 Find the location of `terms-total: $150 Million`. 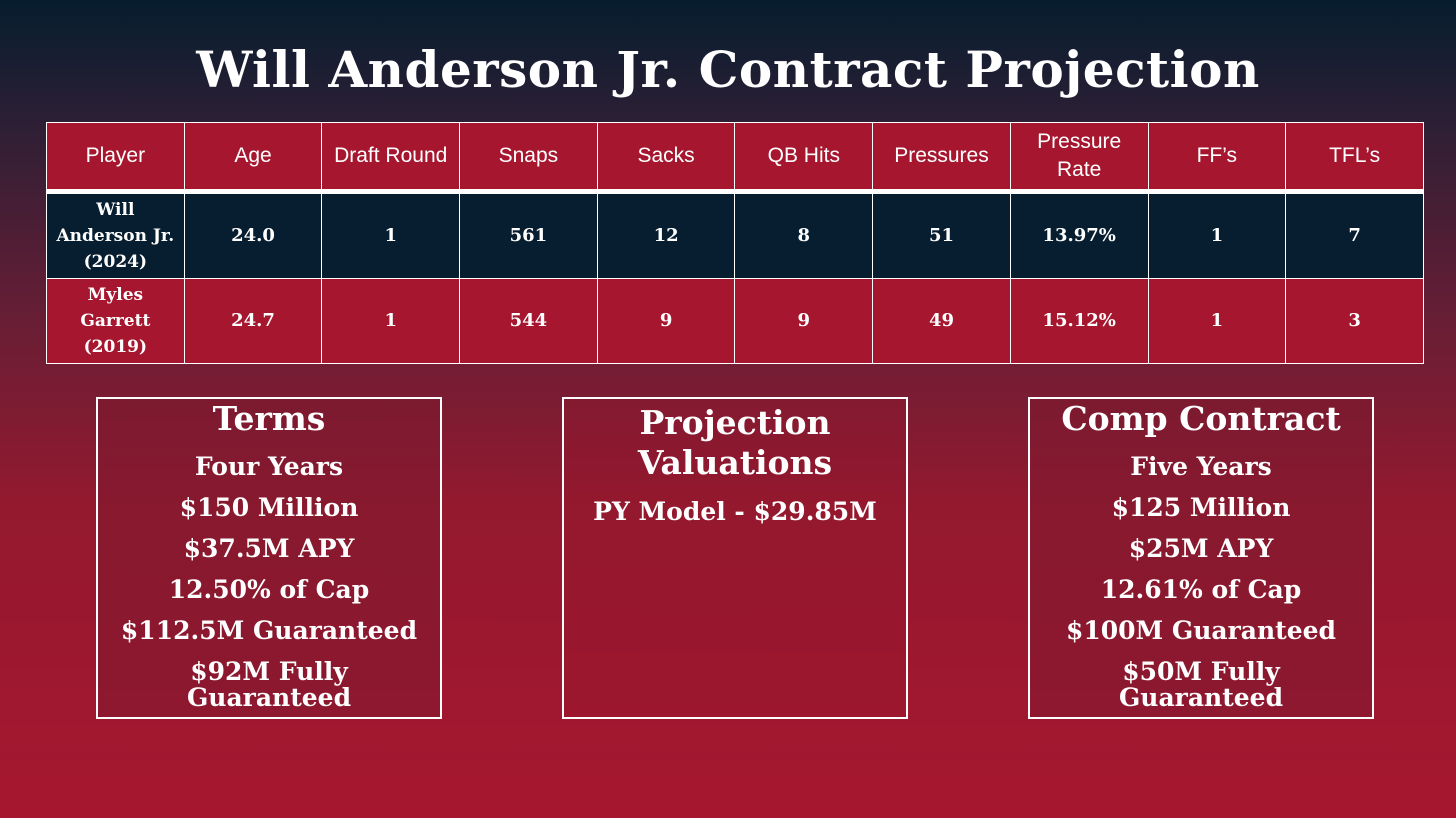

terms-total: $150 Million is located at coordinates (269, 507).